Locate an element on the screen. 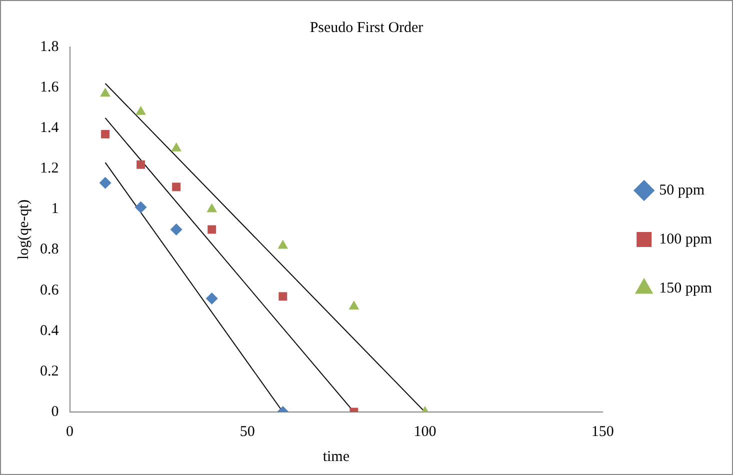 The height and width of the screenshot is (475, 733). x-tick-label: 50 is located at coordinates (247, 432).